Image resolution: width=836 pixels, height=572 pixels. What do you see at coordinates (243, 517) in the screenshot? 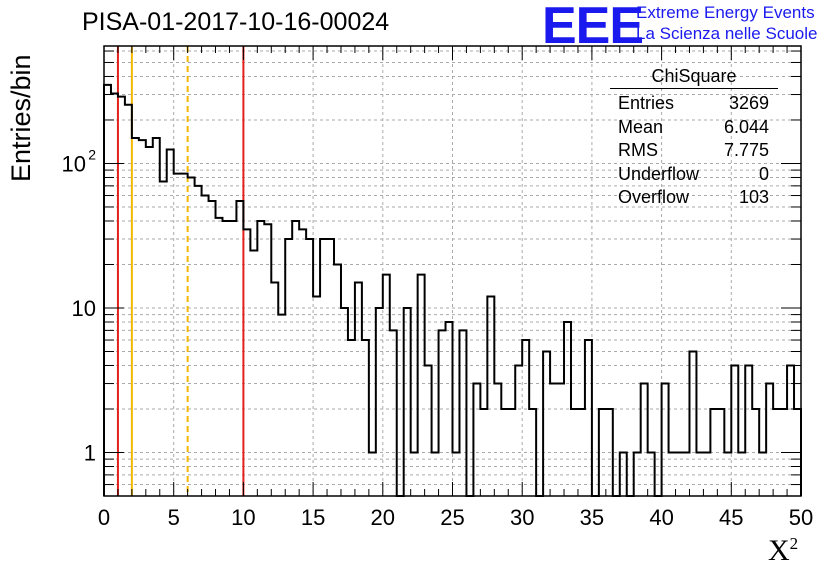
I see `x-tick-label: 10` at bounding box center [243, 517].